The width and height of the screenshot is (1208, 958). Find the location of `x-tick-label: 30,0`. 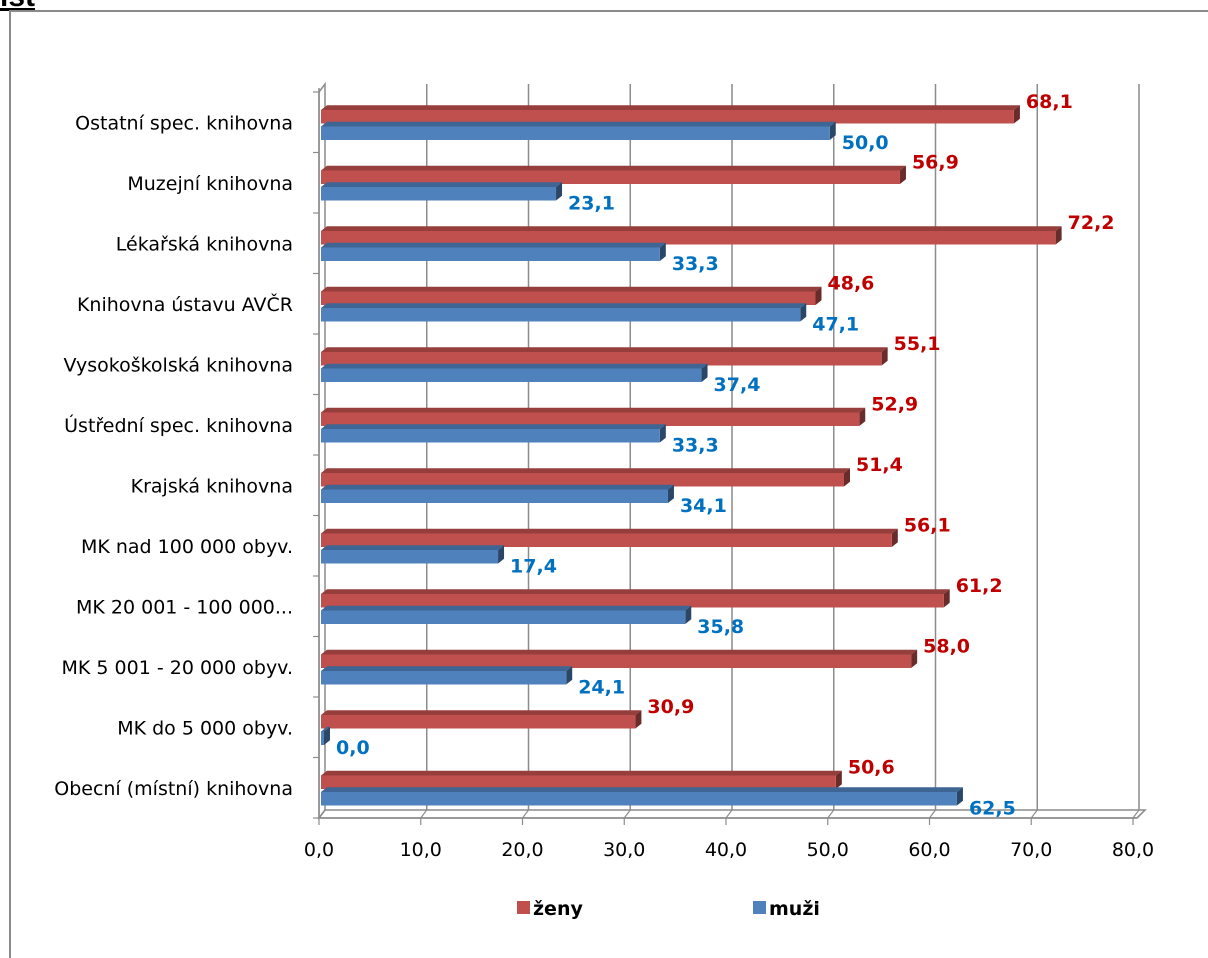

x-tick-label: 30,0 is located at coordinates (624, 850).